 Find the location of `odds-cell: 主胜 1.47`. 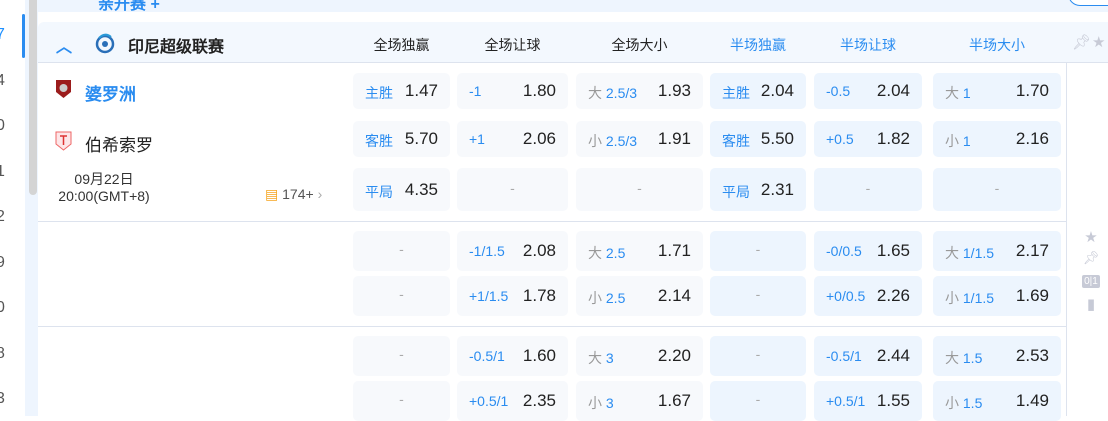

odds-cell: 主胜 1.47 is located at coordinates (401, 91).